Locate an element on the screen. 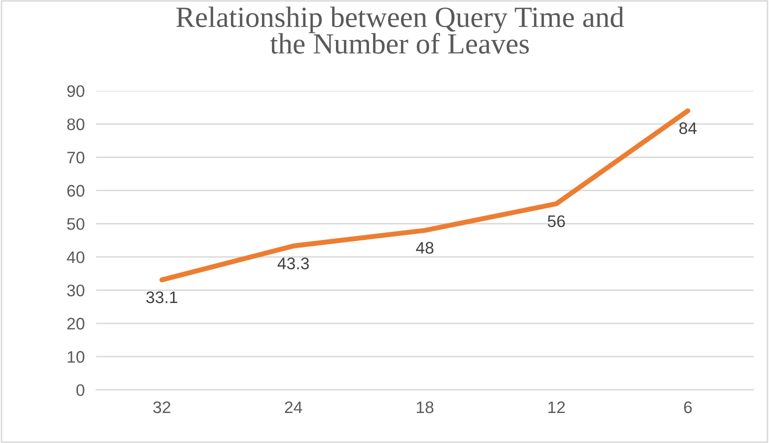 This screenshot has height=443, width=769. y-tick-label: 40 is located at coordinates (75, 257).